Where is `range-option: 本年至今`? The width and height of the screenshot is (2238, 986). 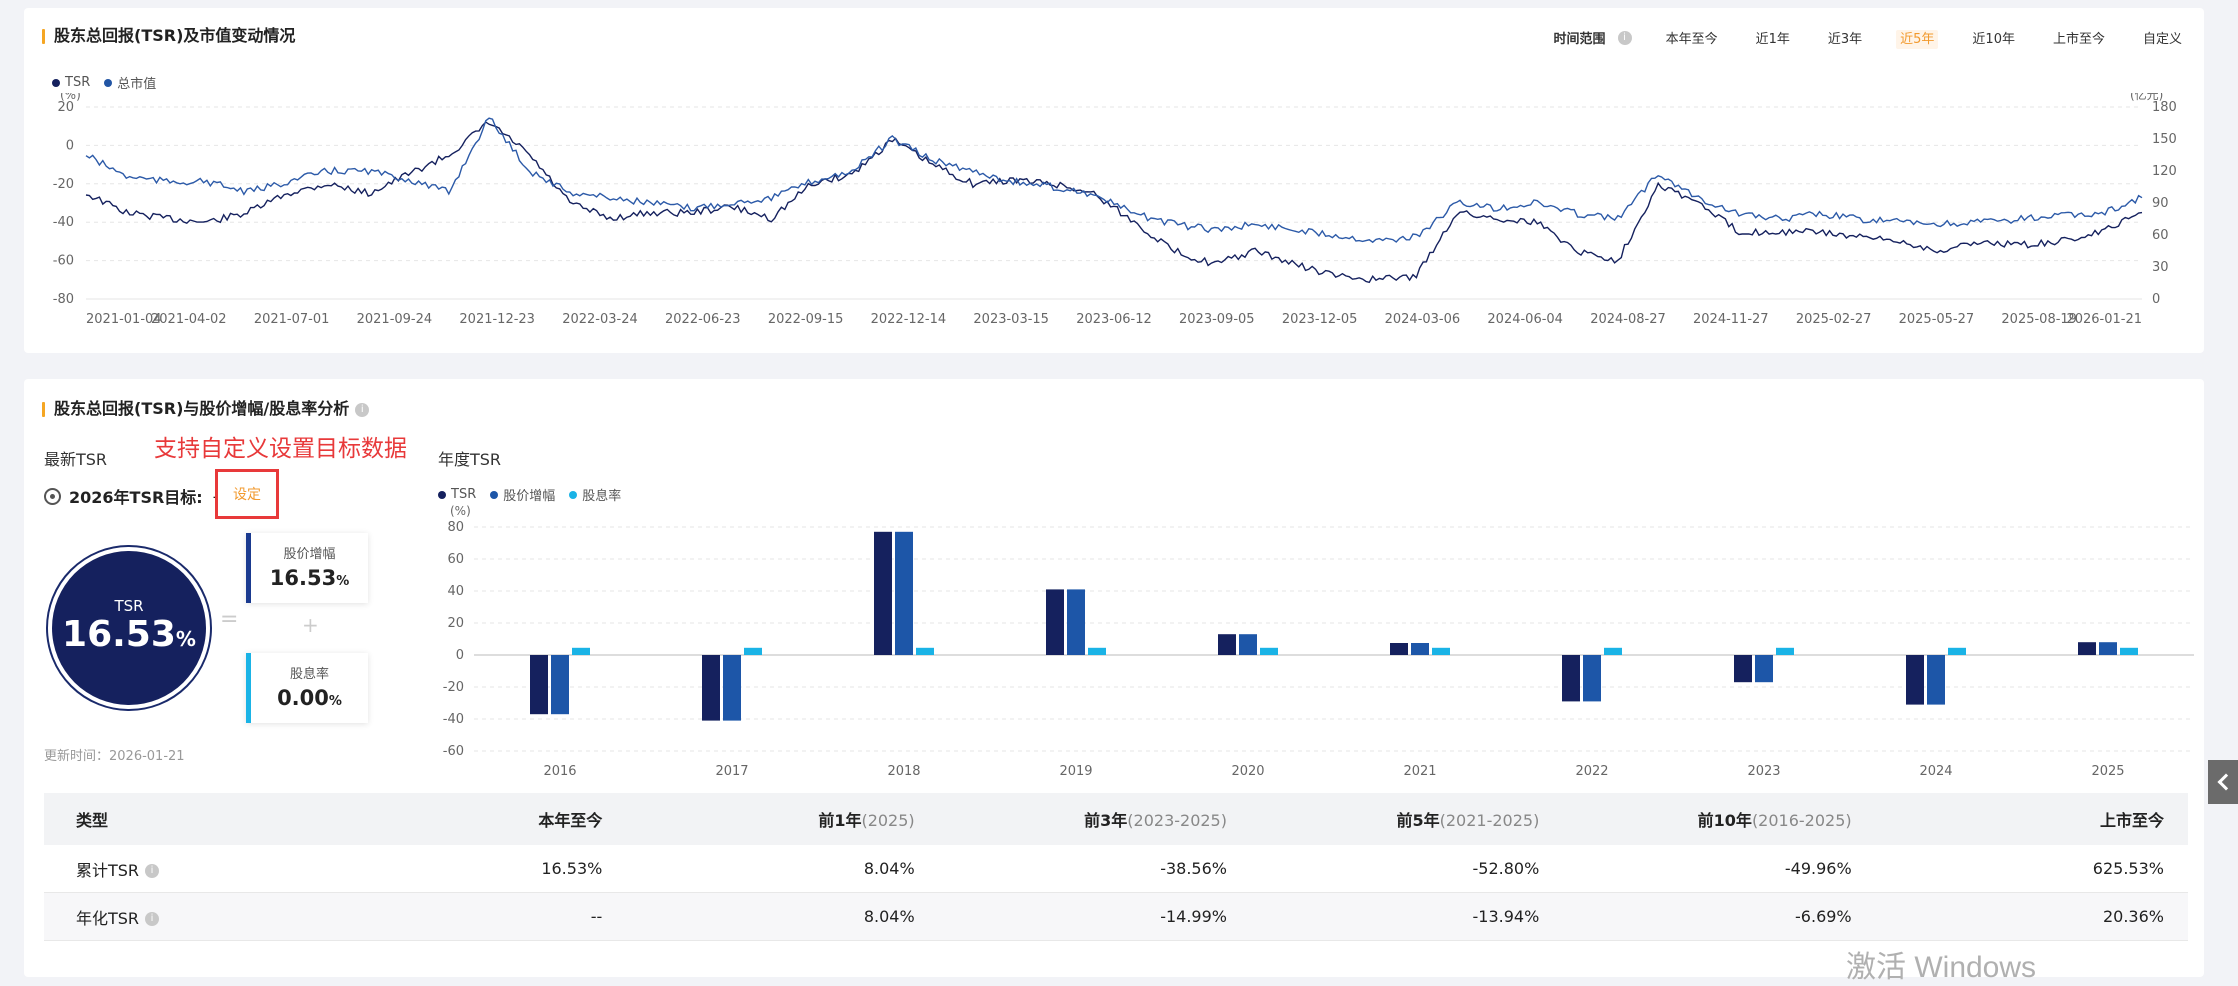 range-option: 本年至今 is located at coordinates (1691, 39).